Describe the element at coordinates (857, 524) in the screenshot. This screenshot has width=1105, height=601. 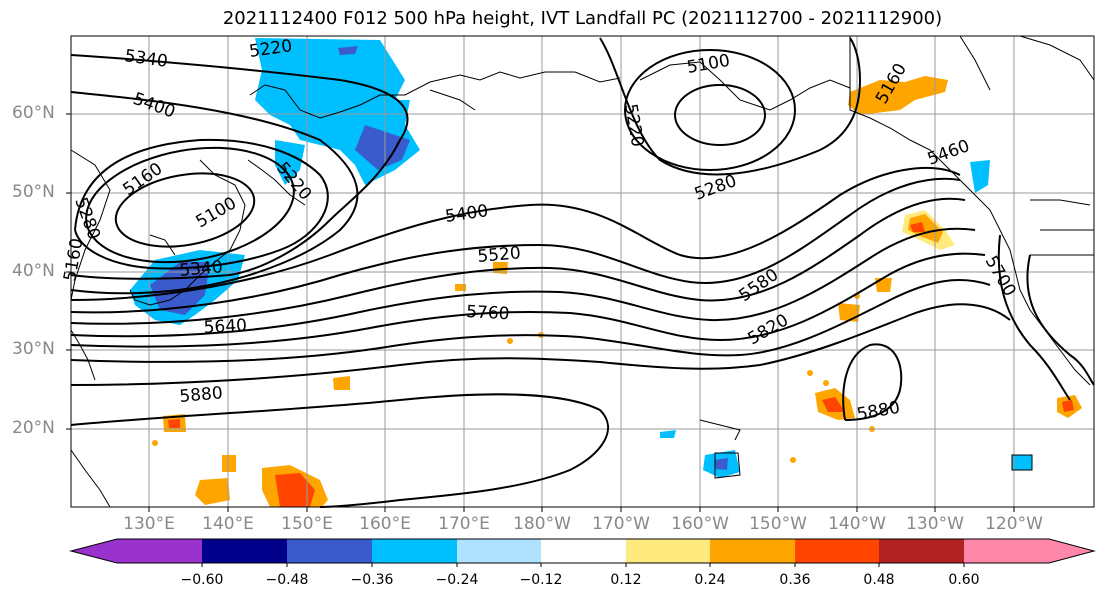
I see `lon-label: 140°W` at that location.